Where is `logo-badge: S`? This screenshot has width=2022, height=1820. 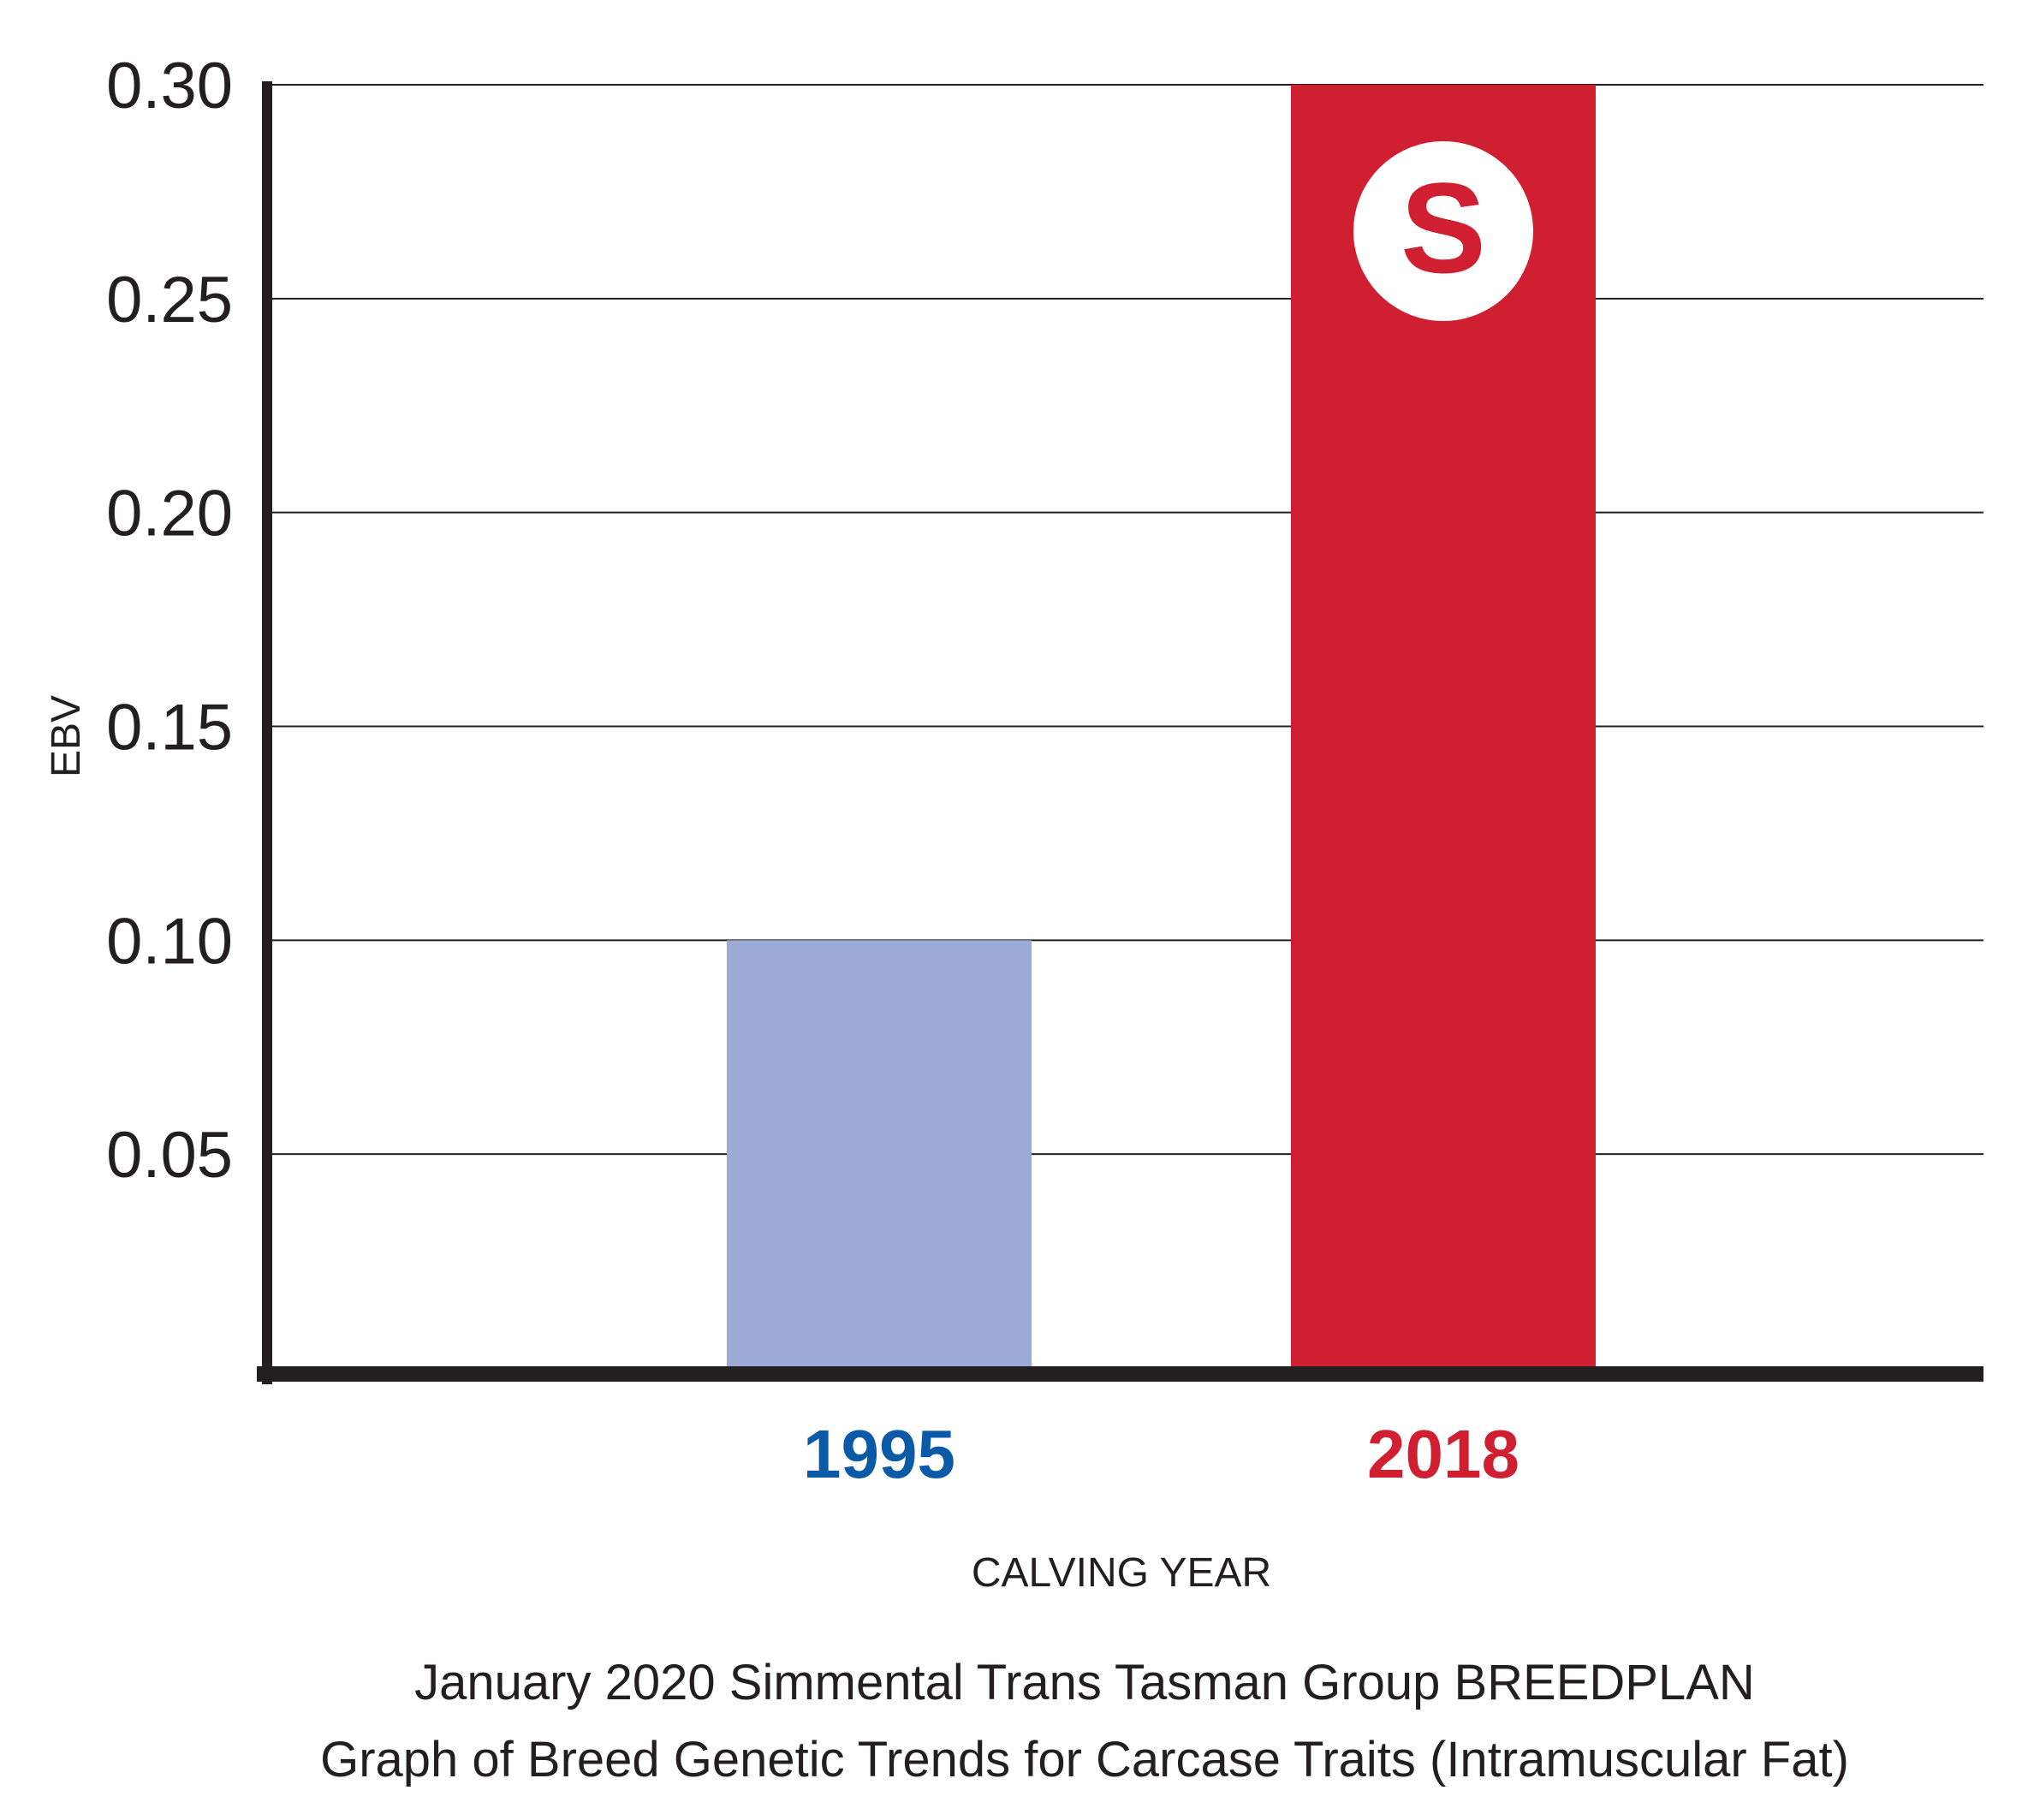 logo-badge: S is located at coordinates (1443, 231).